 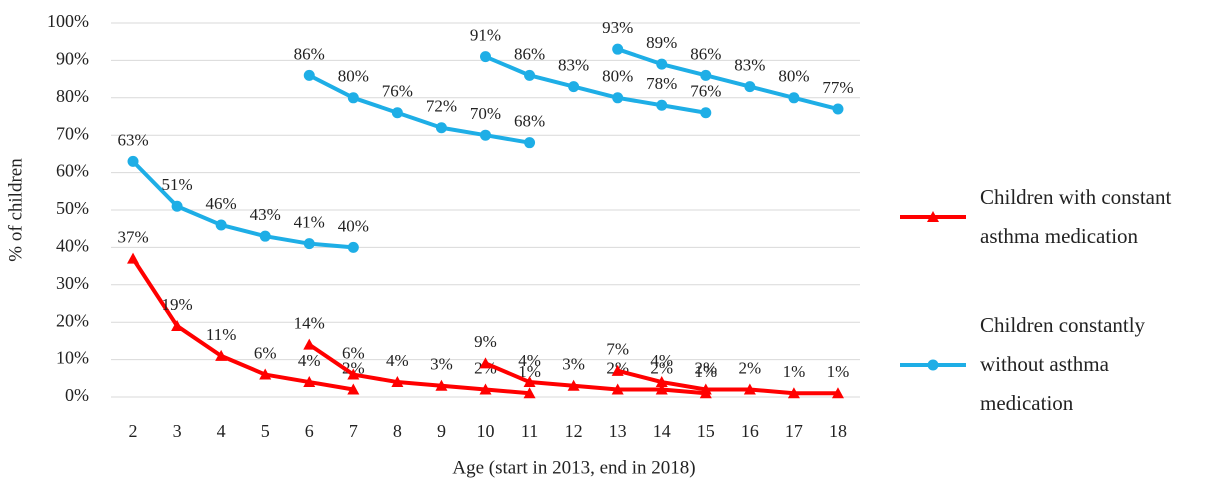 What do you see at coordinates (838, 431) in the screenshot?
I see `x-tick-label: 18` at bounding box center [838, 431].